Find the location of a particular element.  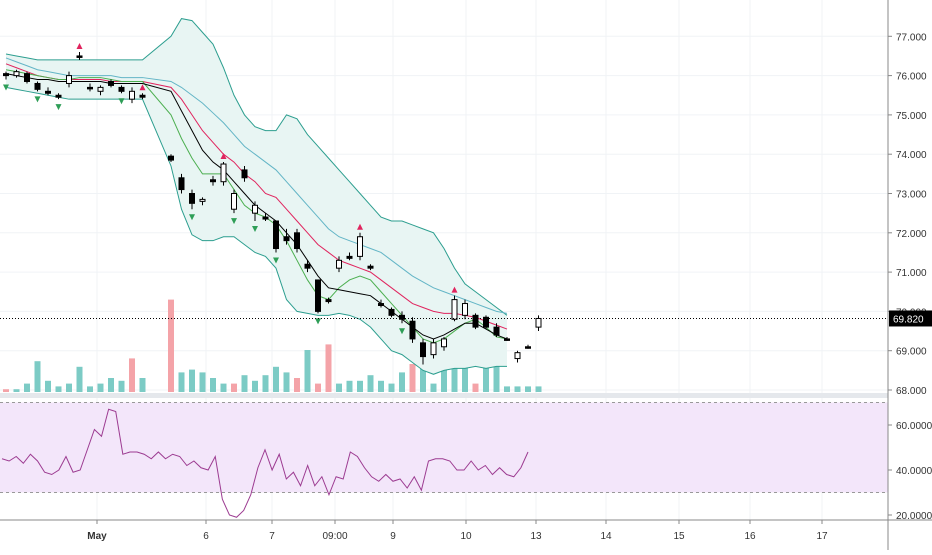

last-price-tag is located at coordinates (910, 318).